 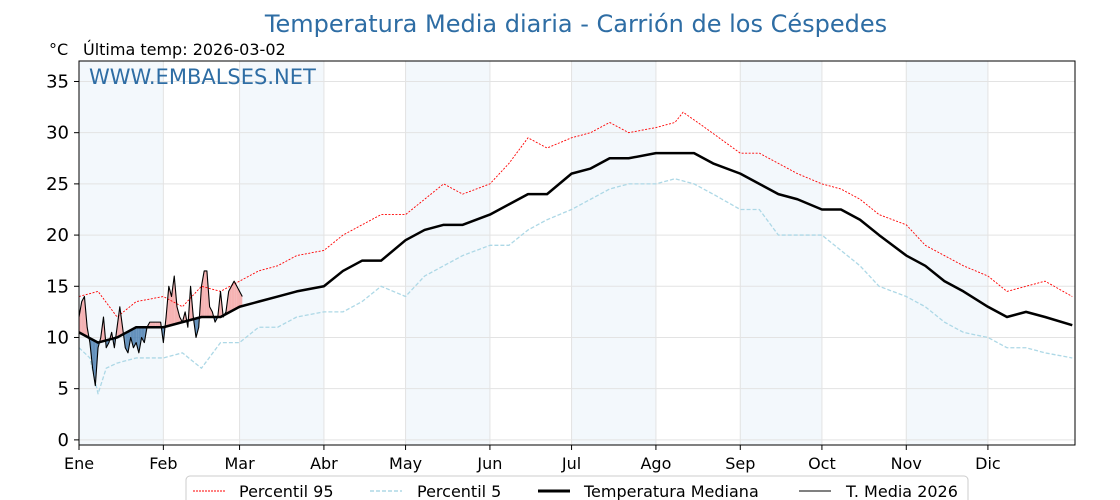 What do you see at coordinates (57, 133) in the screenshot?
I see `y-tick-label: 30` at bounding box center [57, 133].